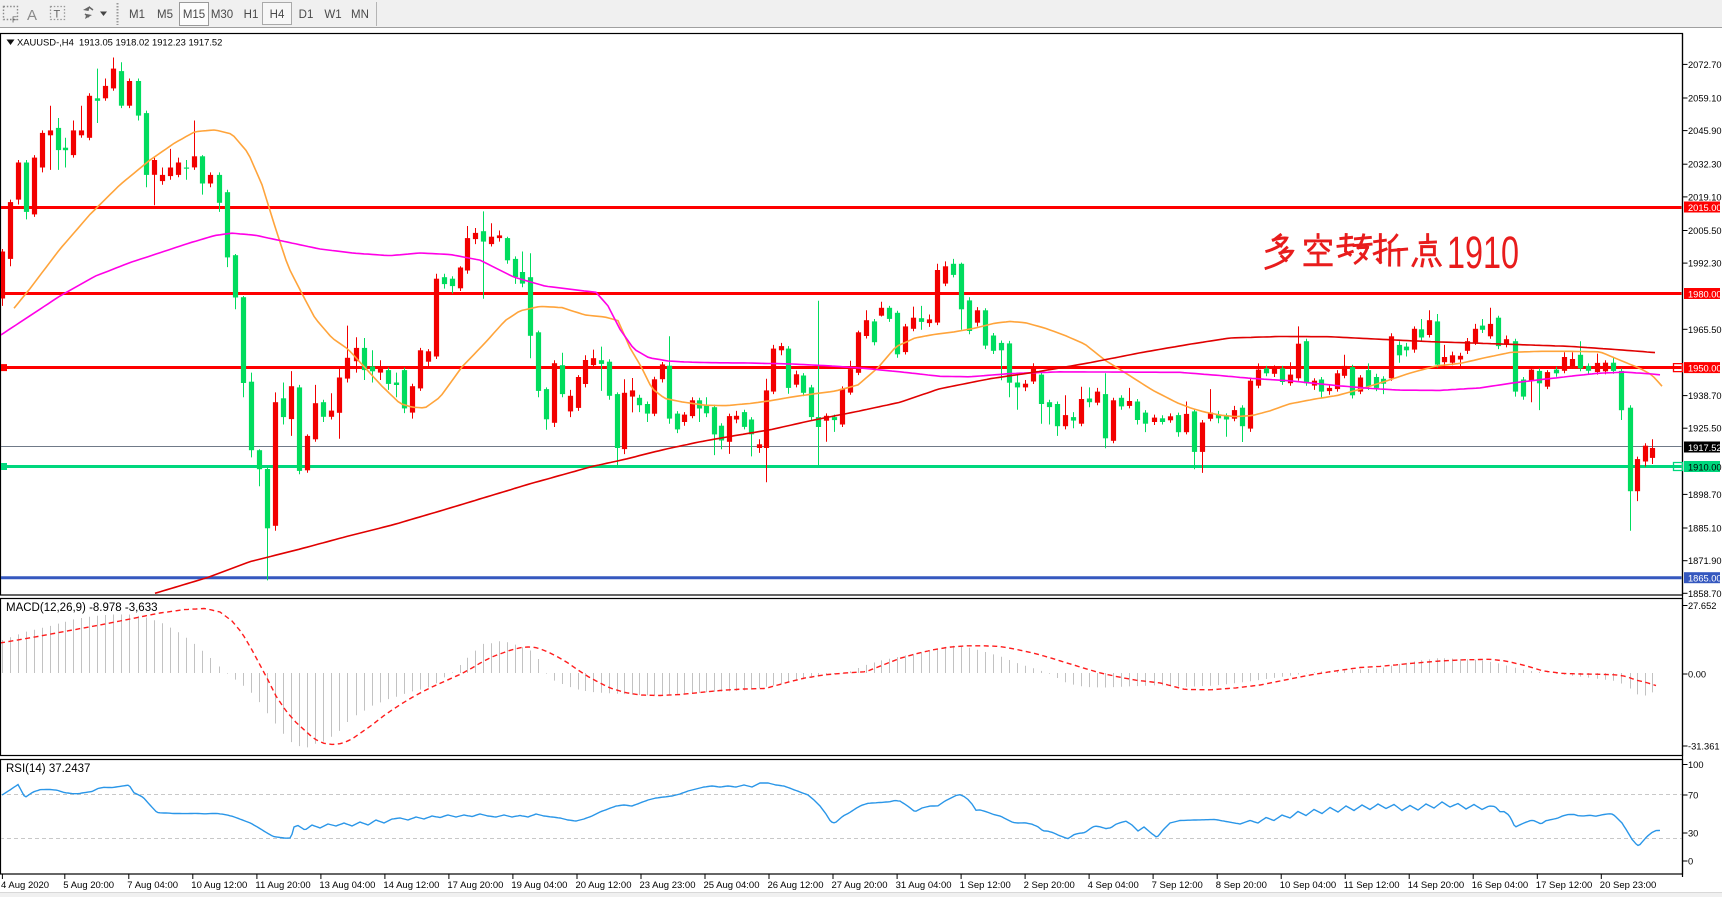  What do you see at coordinates (1049, 885) in the screenshot?
I see `svg-text: 2 Sep 20:00` at bounding box center [1049, 885].